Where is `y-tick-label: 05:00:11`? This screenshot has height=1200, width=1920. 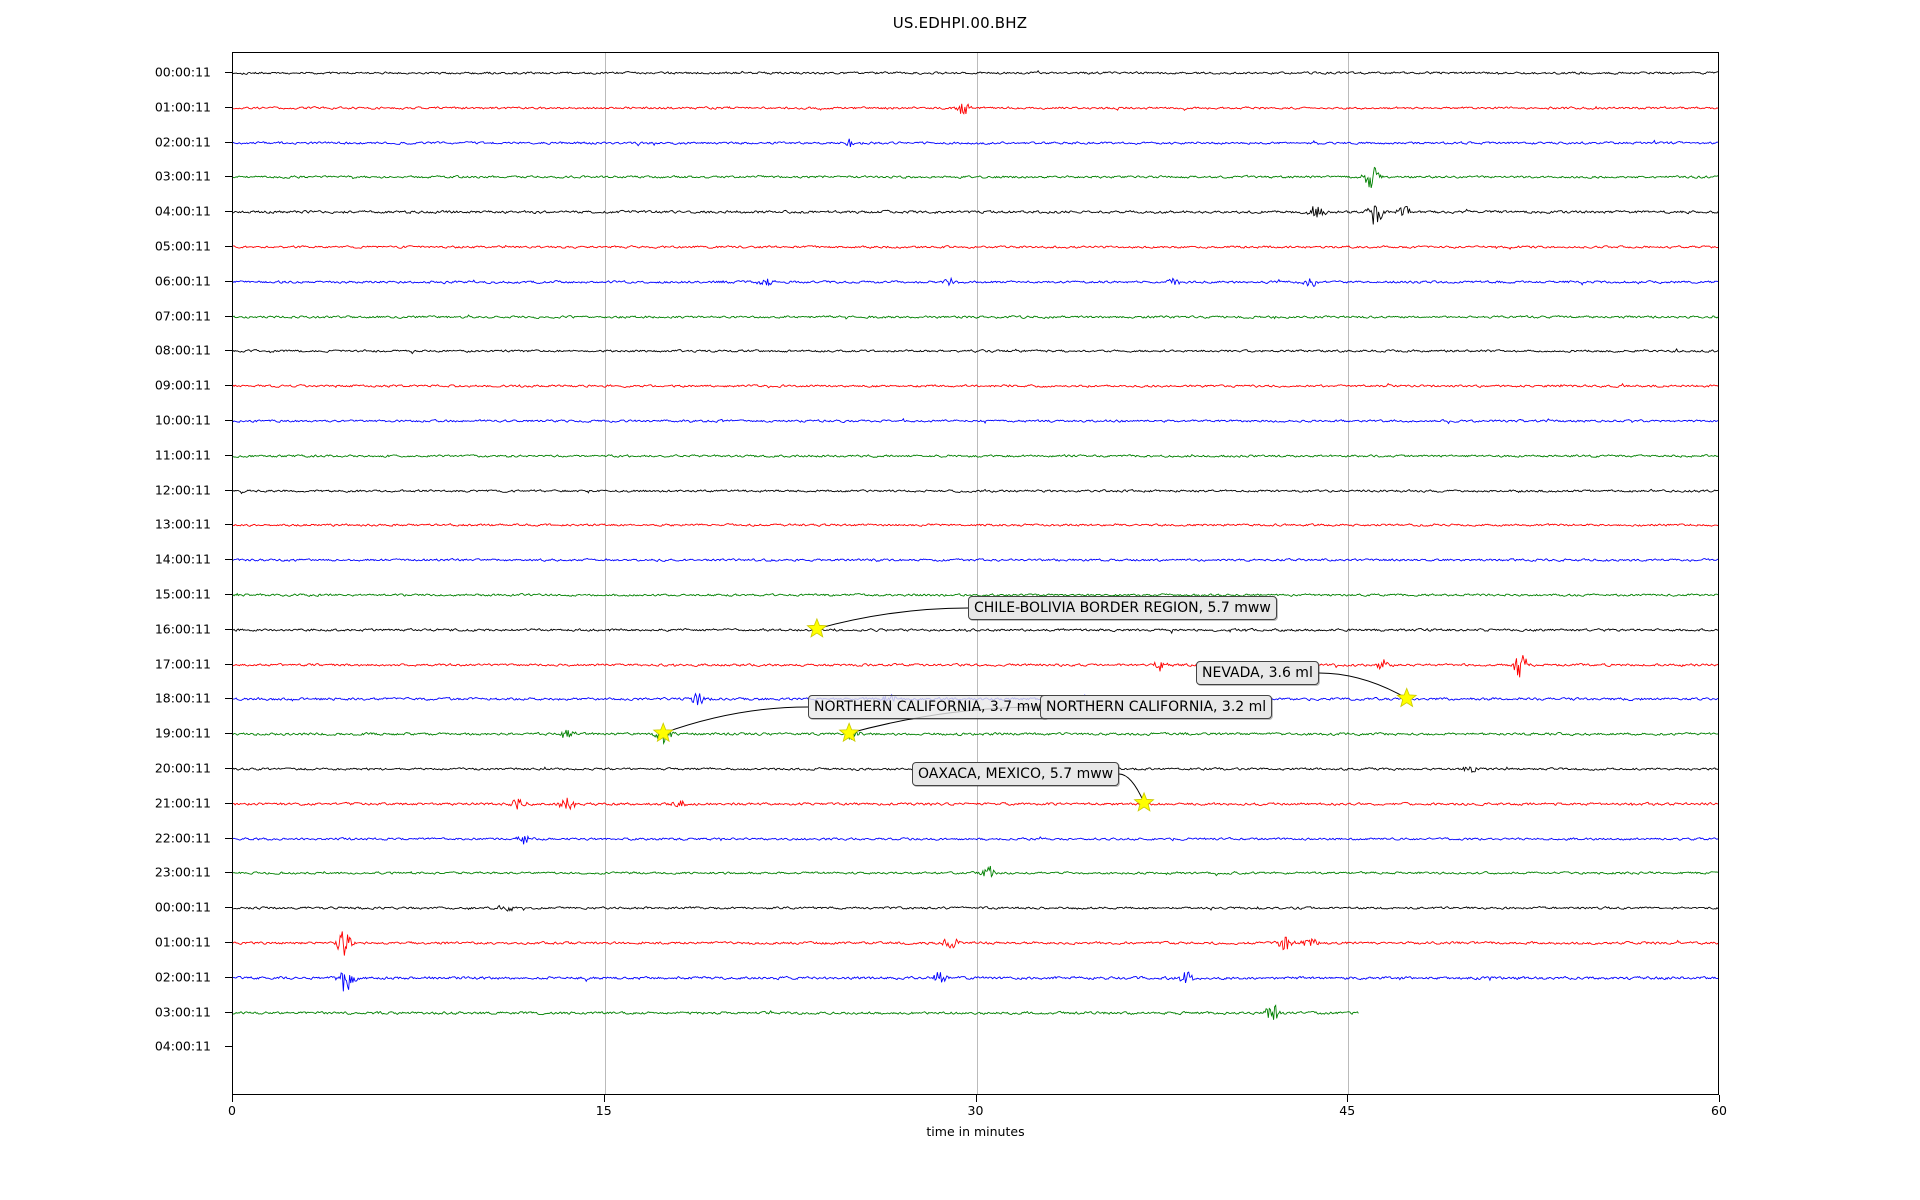
y-tick-label: 05:00:11 is located at coordinates (182, 246).